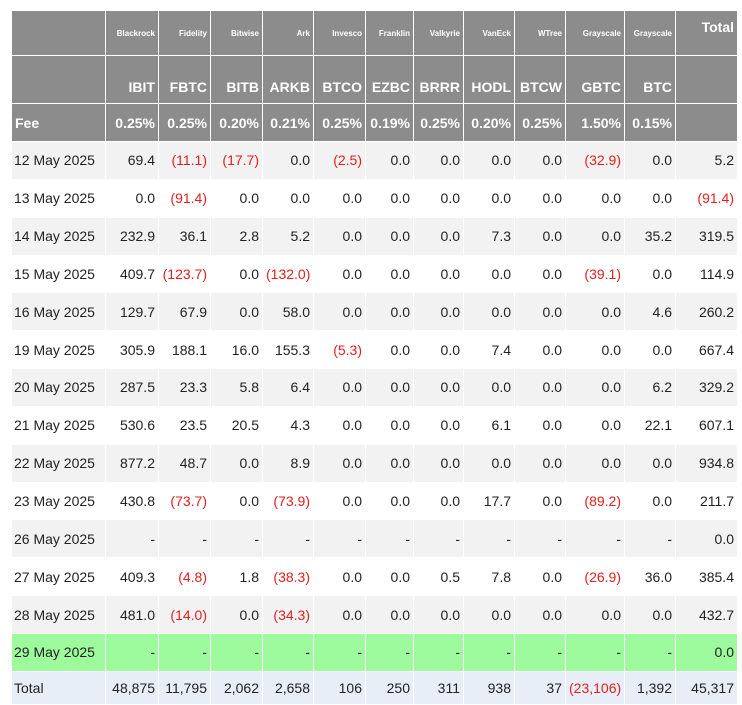  I want to click on flow-value: (34.3), so click(288, 614).